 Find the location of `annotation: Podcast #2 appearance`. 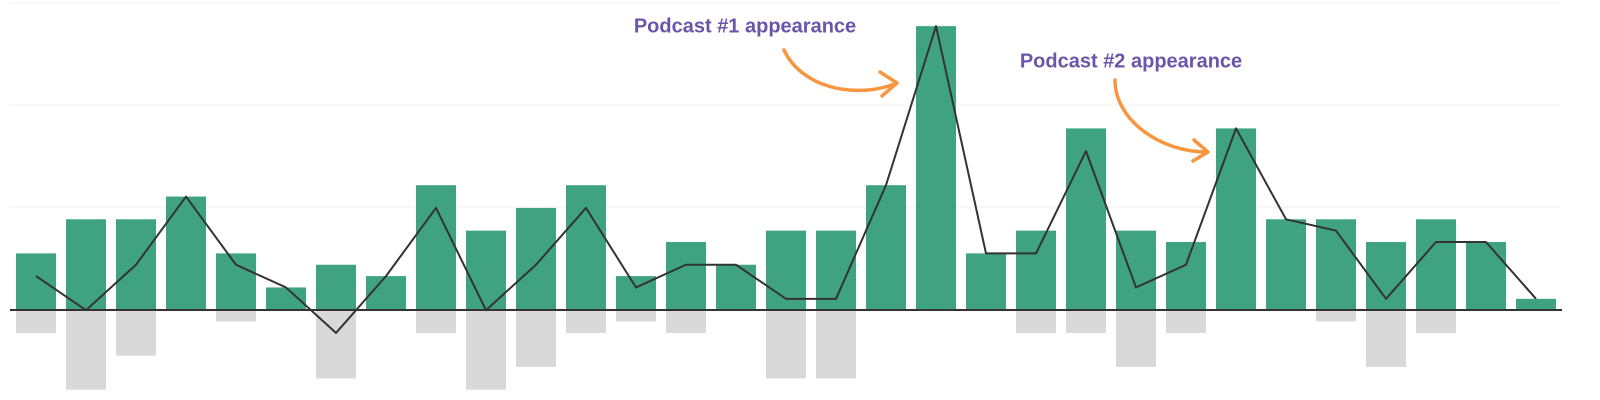

annotation: Podcast #2 appearance is located at coordinates (1131, 61).